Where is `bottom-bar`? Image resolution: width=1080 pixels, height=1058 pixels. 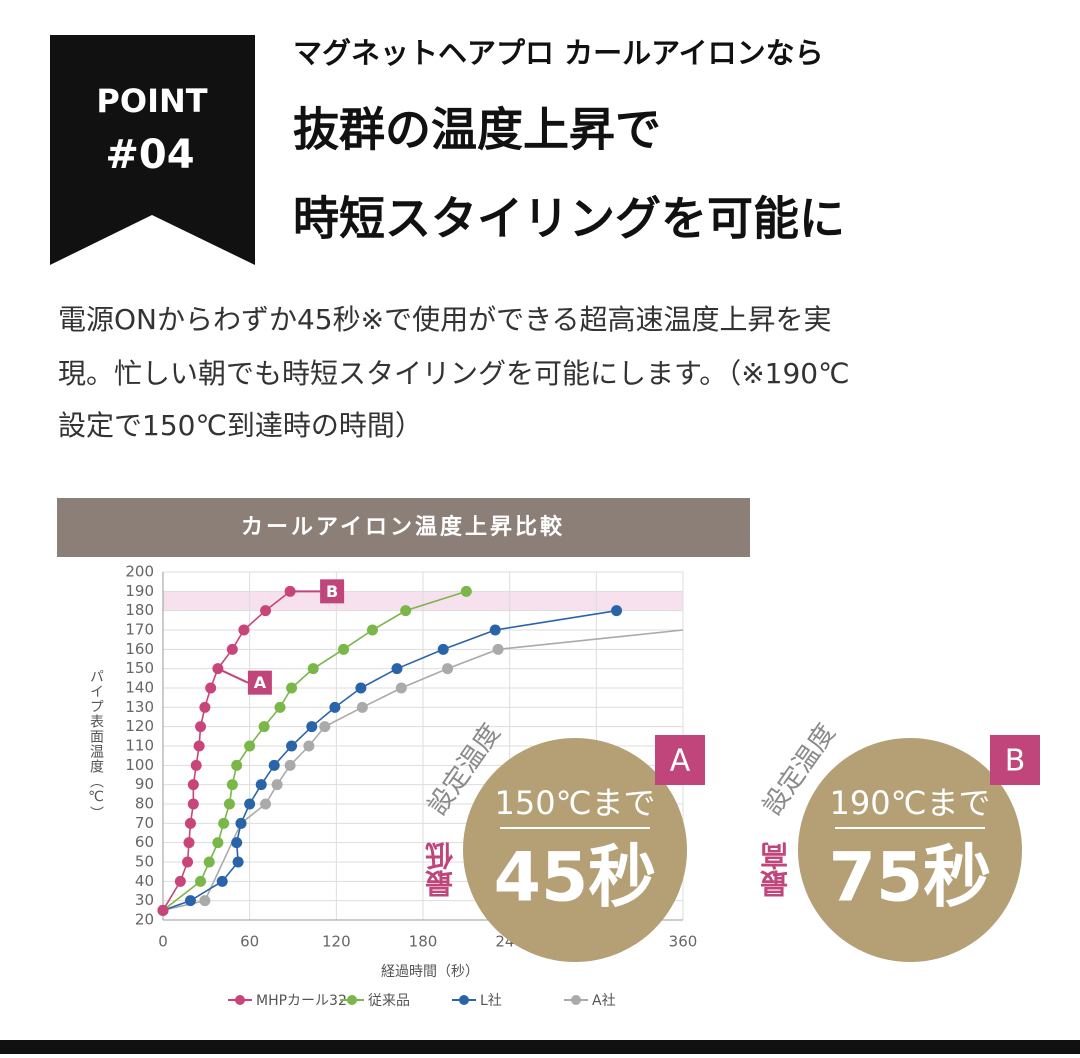 bottom-bar is located at coordinates (540, 1047).